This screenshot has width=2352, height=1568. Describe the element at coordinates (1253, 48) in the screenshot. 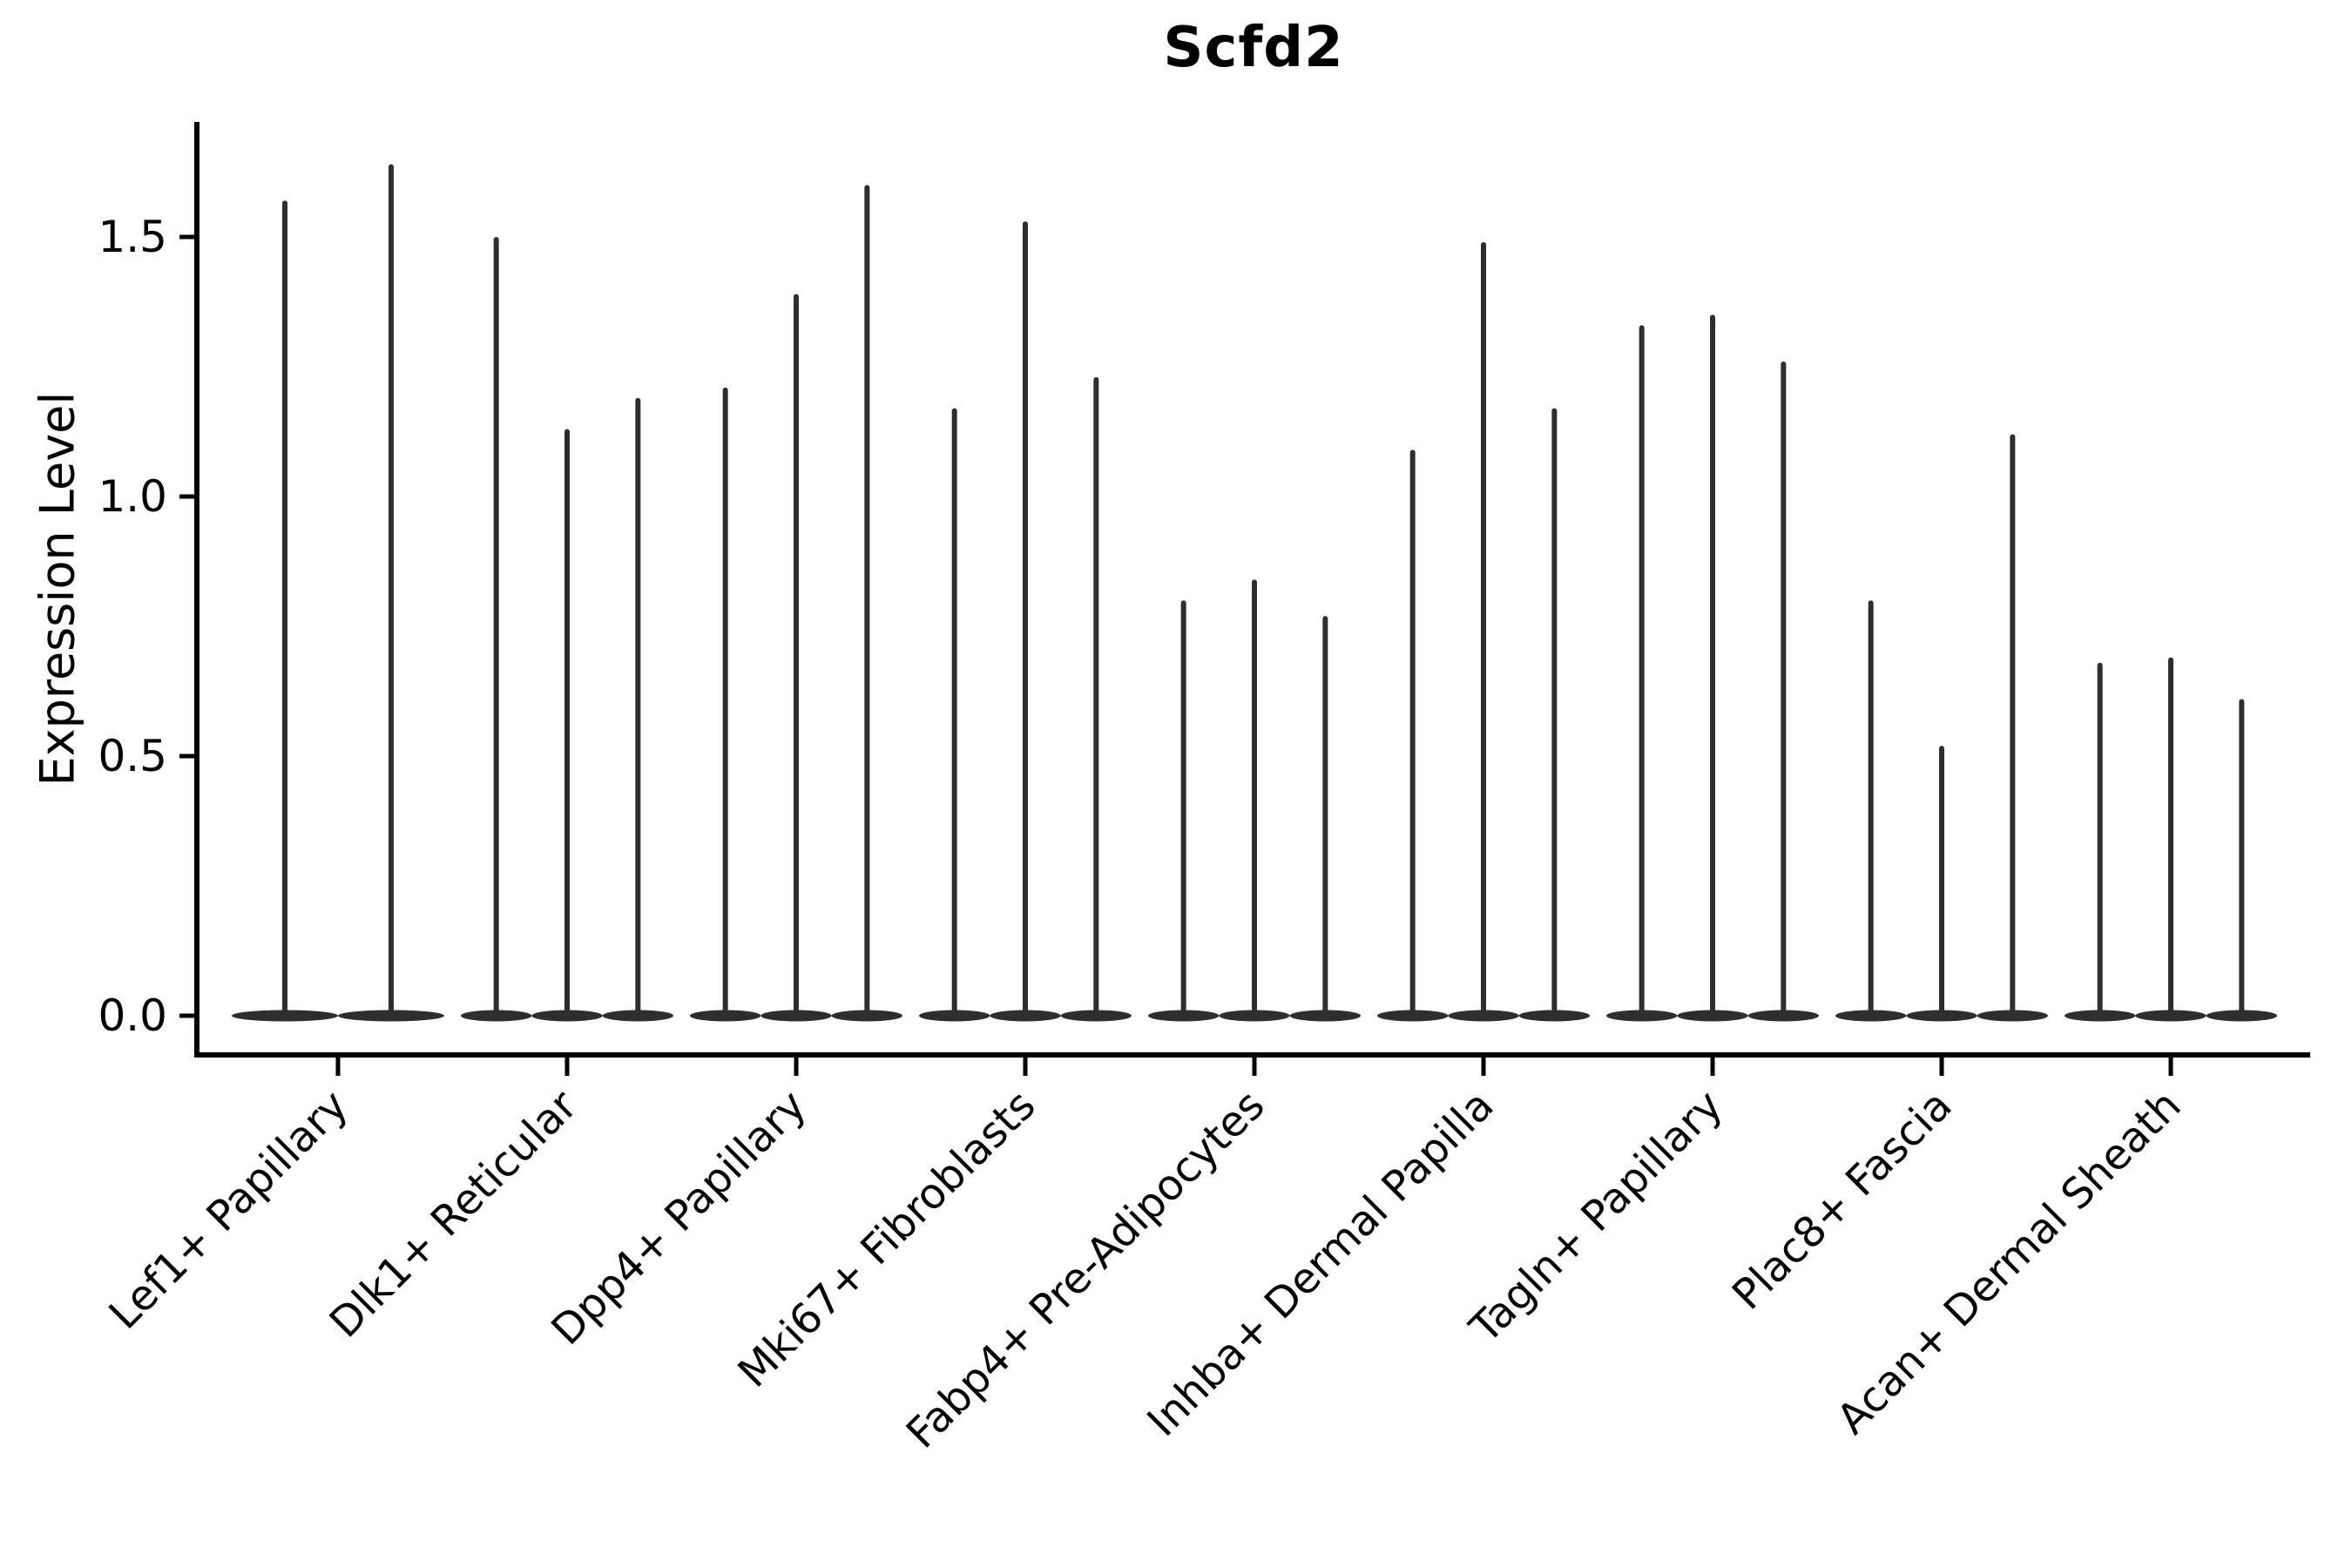

I see `chart-title: Scfd2` at that location.